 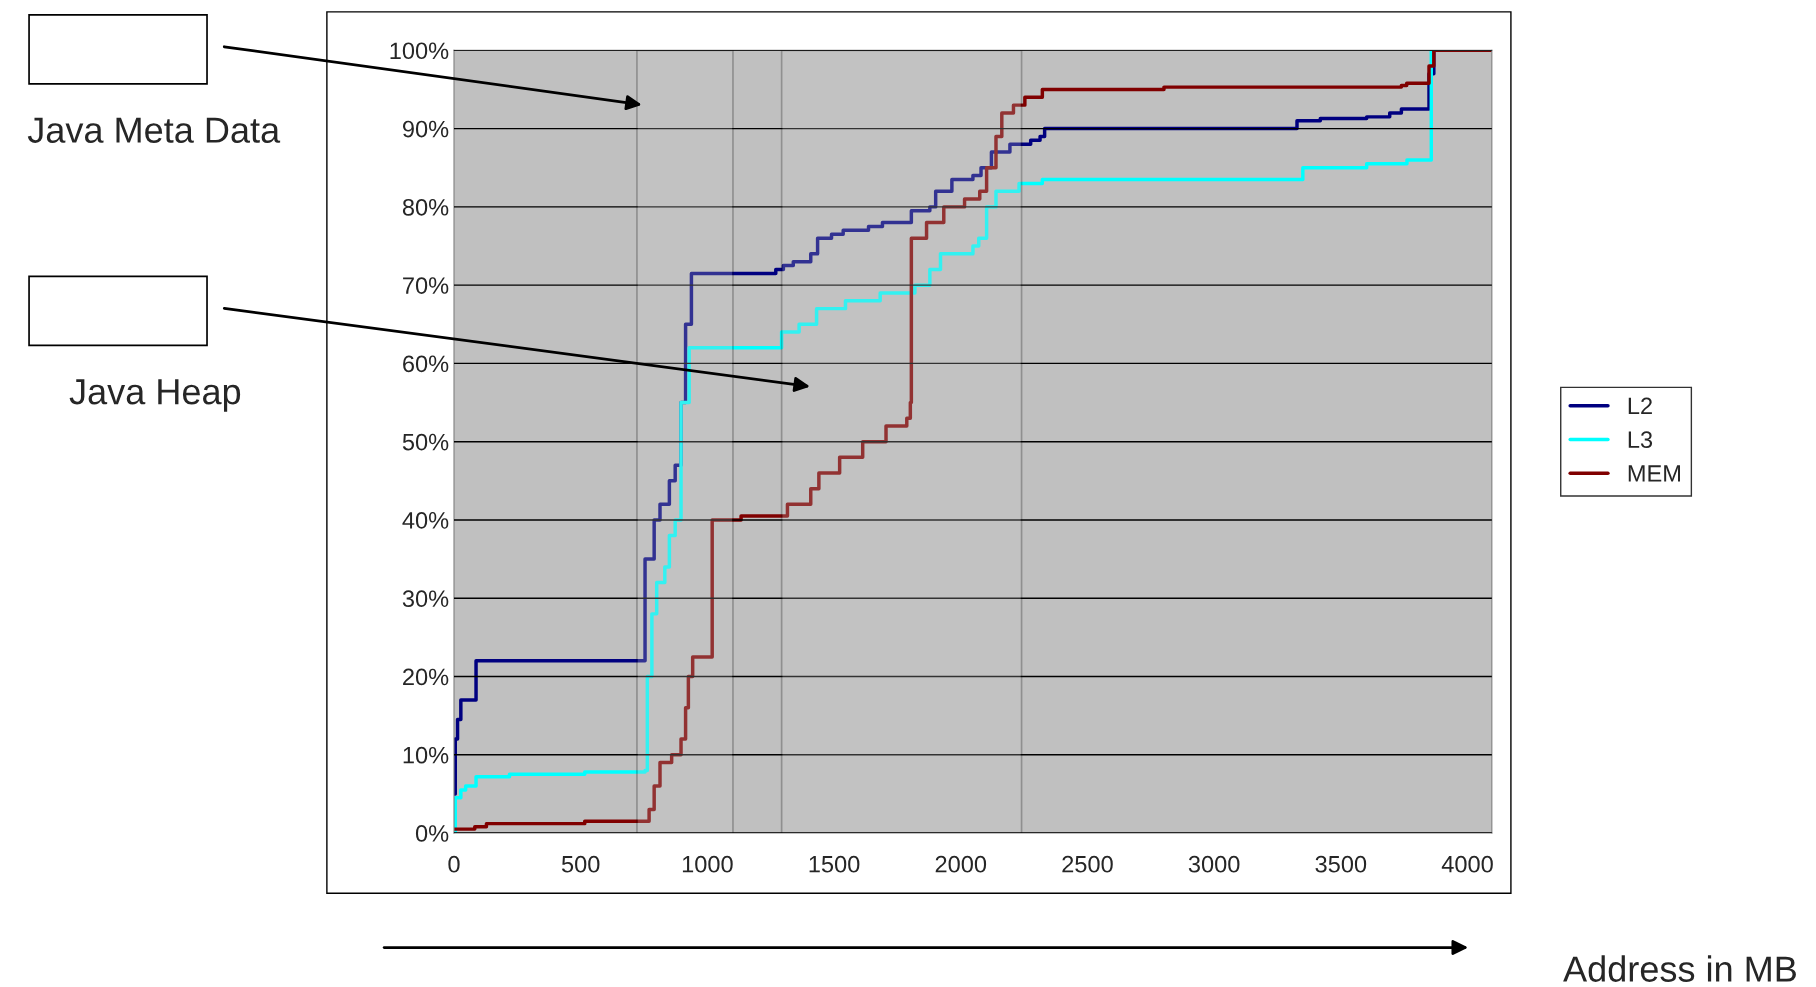 I want to click on x-tick-label: 0, so click(x=454, y=864).